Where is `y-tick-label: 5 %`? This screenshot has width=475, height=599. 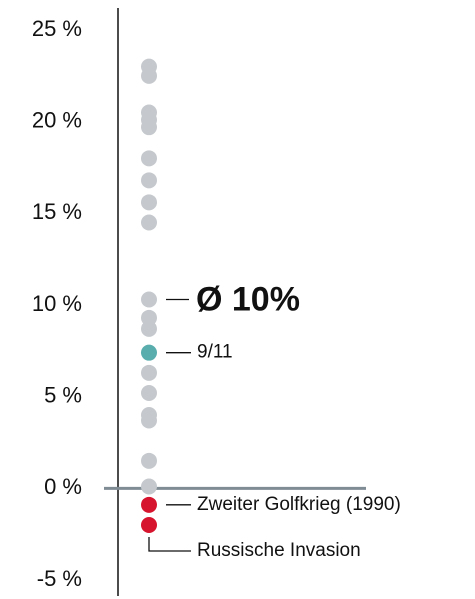
y-tick-label: 5 % is located at coordinates (63, 394).